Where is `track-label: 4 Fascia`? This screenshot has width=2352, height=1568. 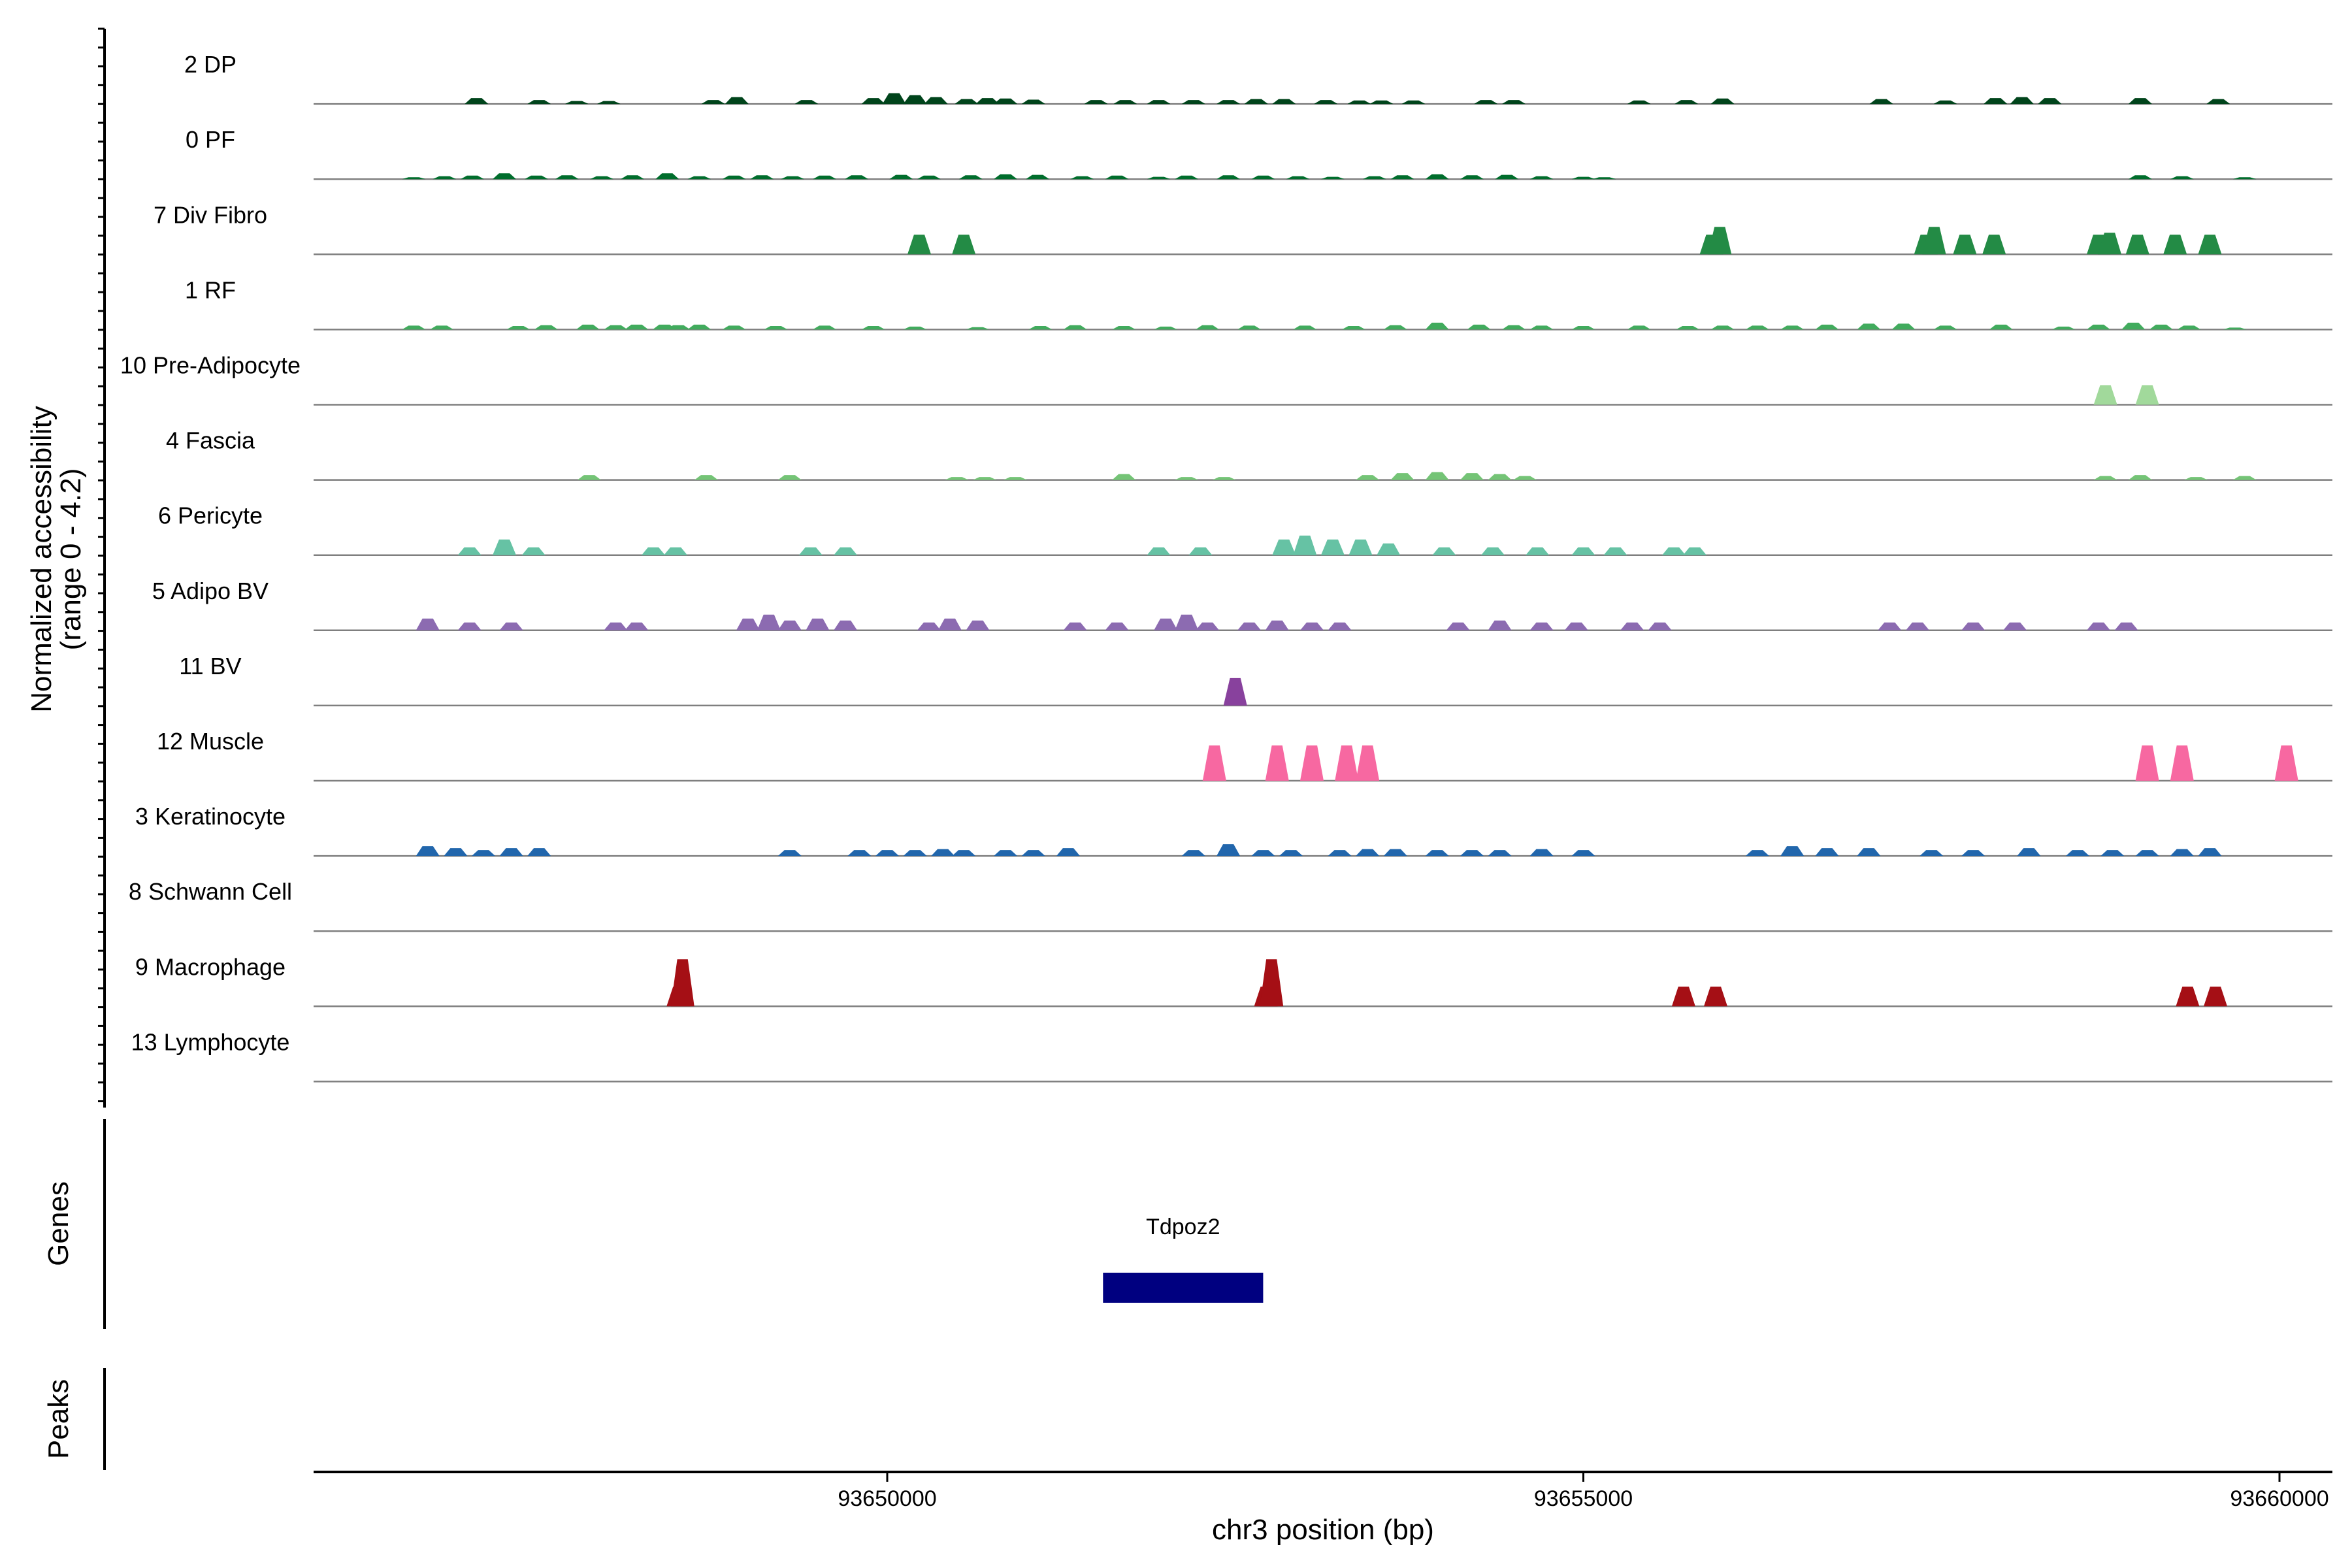 track-label: 4 Fascia is located at coordinates (210, 440).